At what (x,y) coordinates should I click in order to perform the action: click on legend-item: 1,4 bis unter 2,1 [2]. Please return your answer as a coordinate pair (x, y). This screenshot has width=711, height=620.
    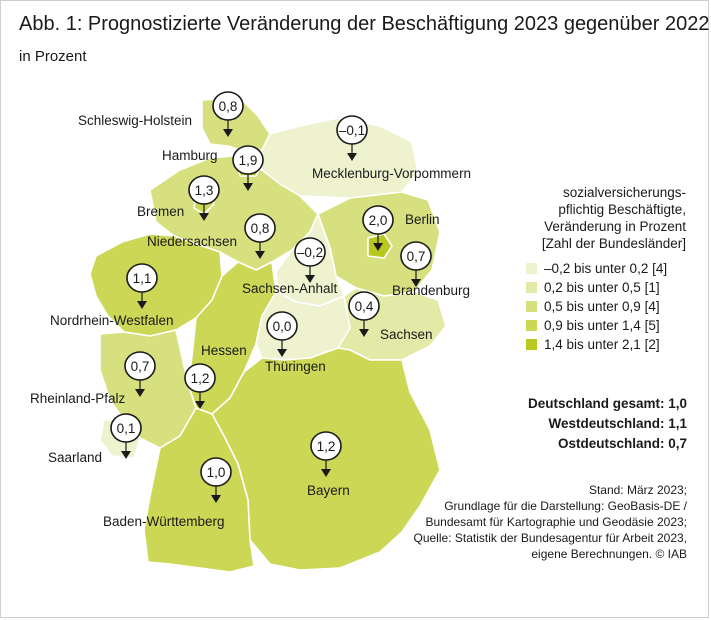
    Looking at the image, I should click on (606, 344).